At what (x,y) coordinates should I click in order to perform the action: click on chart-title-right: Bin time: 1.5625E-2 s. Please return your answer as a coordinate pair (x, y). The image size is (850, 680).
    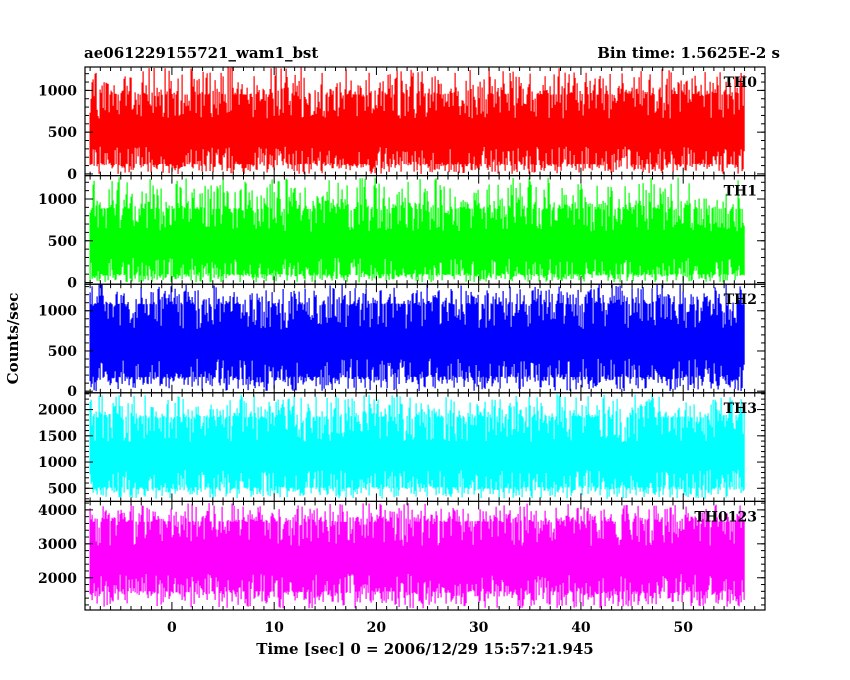
    Looking at the image, I should click on (688, 53).